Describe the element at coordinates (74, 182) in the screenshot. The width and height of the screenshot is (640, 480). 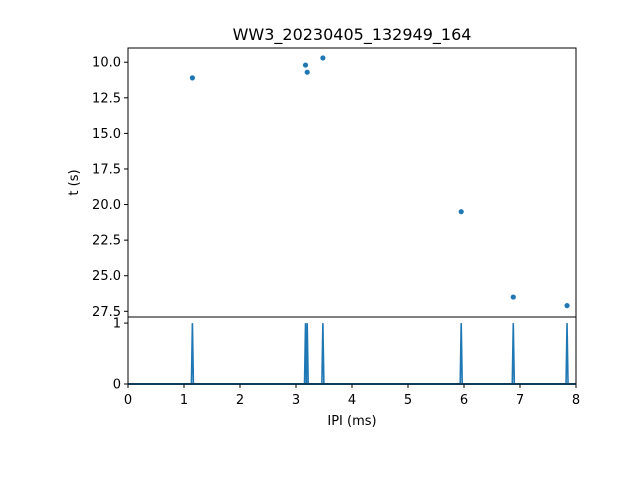
I see `y-axis-label: t (s)` at that location.